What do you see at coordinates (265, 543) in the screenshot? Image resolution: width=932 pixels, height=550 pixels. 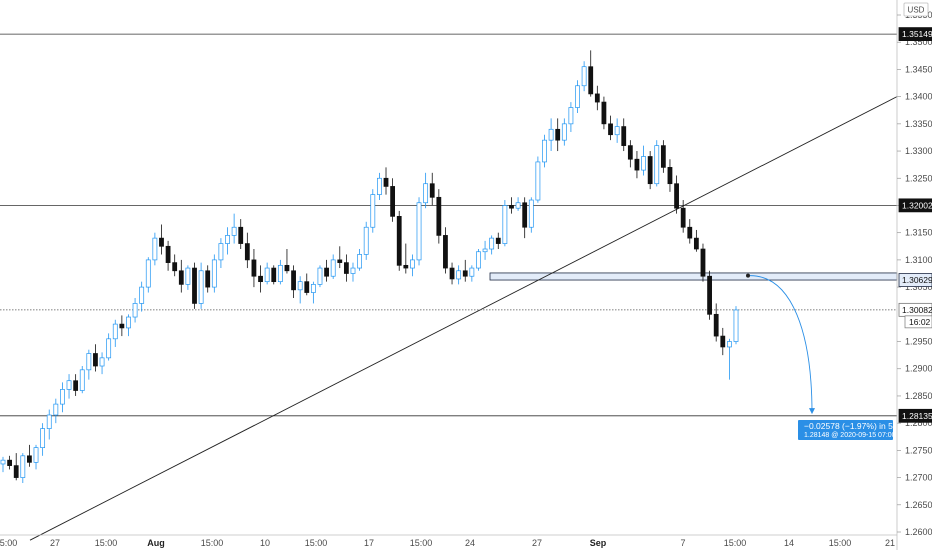 I see `time-tick-label: 10` at bounding box center [265, 543].